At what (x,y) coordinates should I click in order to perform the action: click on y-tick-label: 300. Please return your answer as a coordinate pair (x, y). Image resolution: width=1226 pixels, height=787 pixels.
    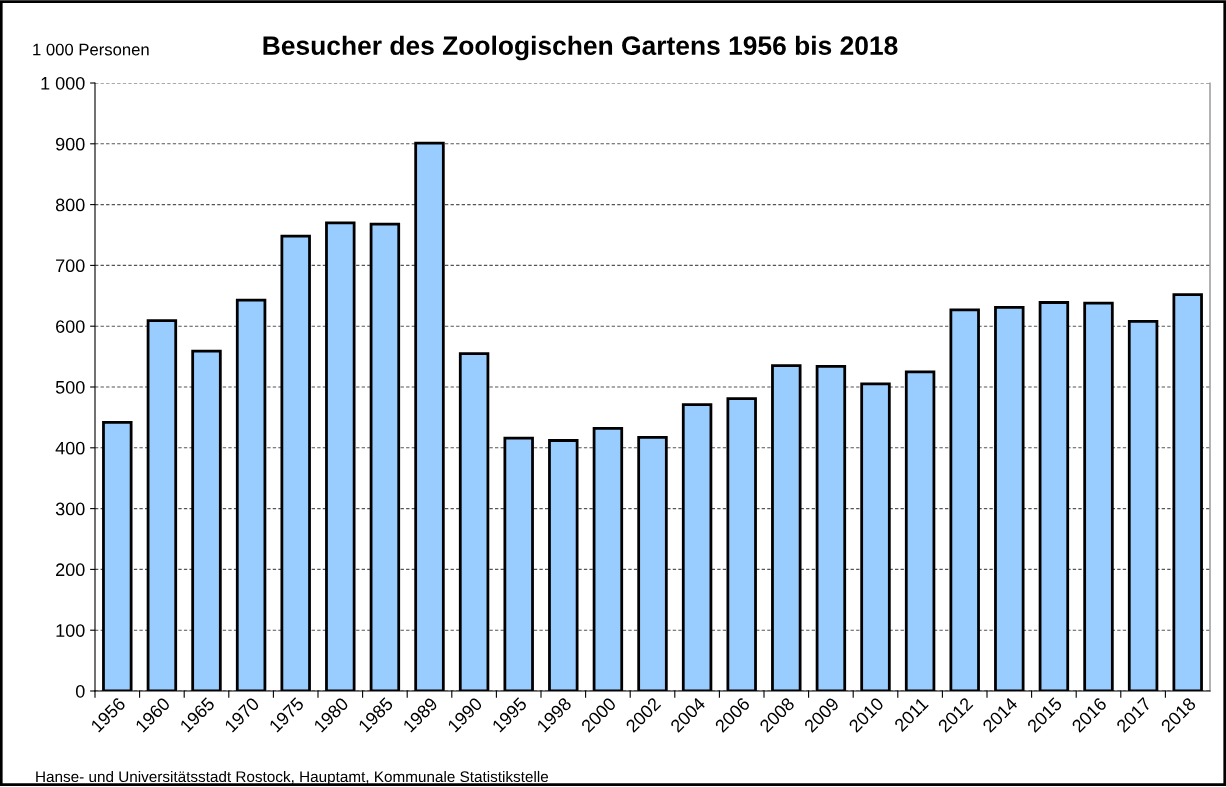
    Looking at the image, I should click on (70, 509).